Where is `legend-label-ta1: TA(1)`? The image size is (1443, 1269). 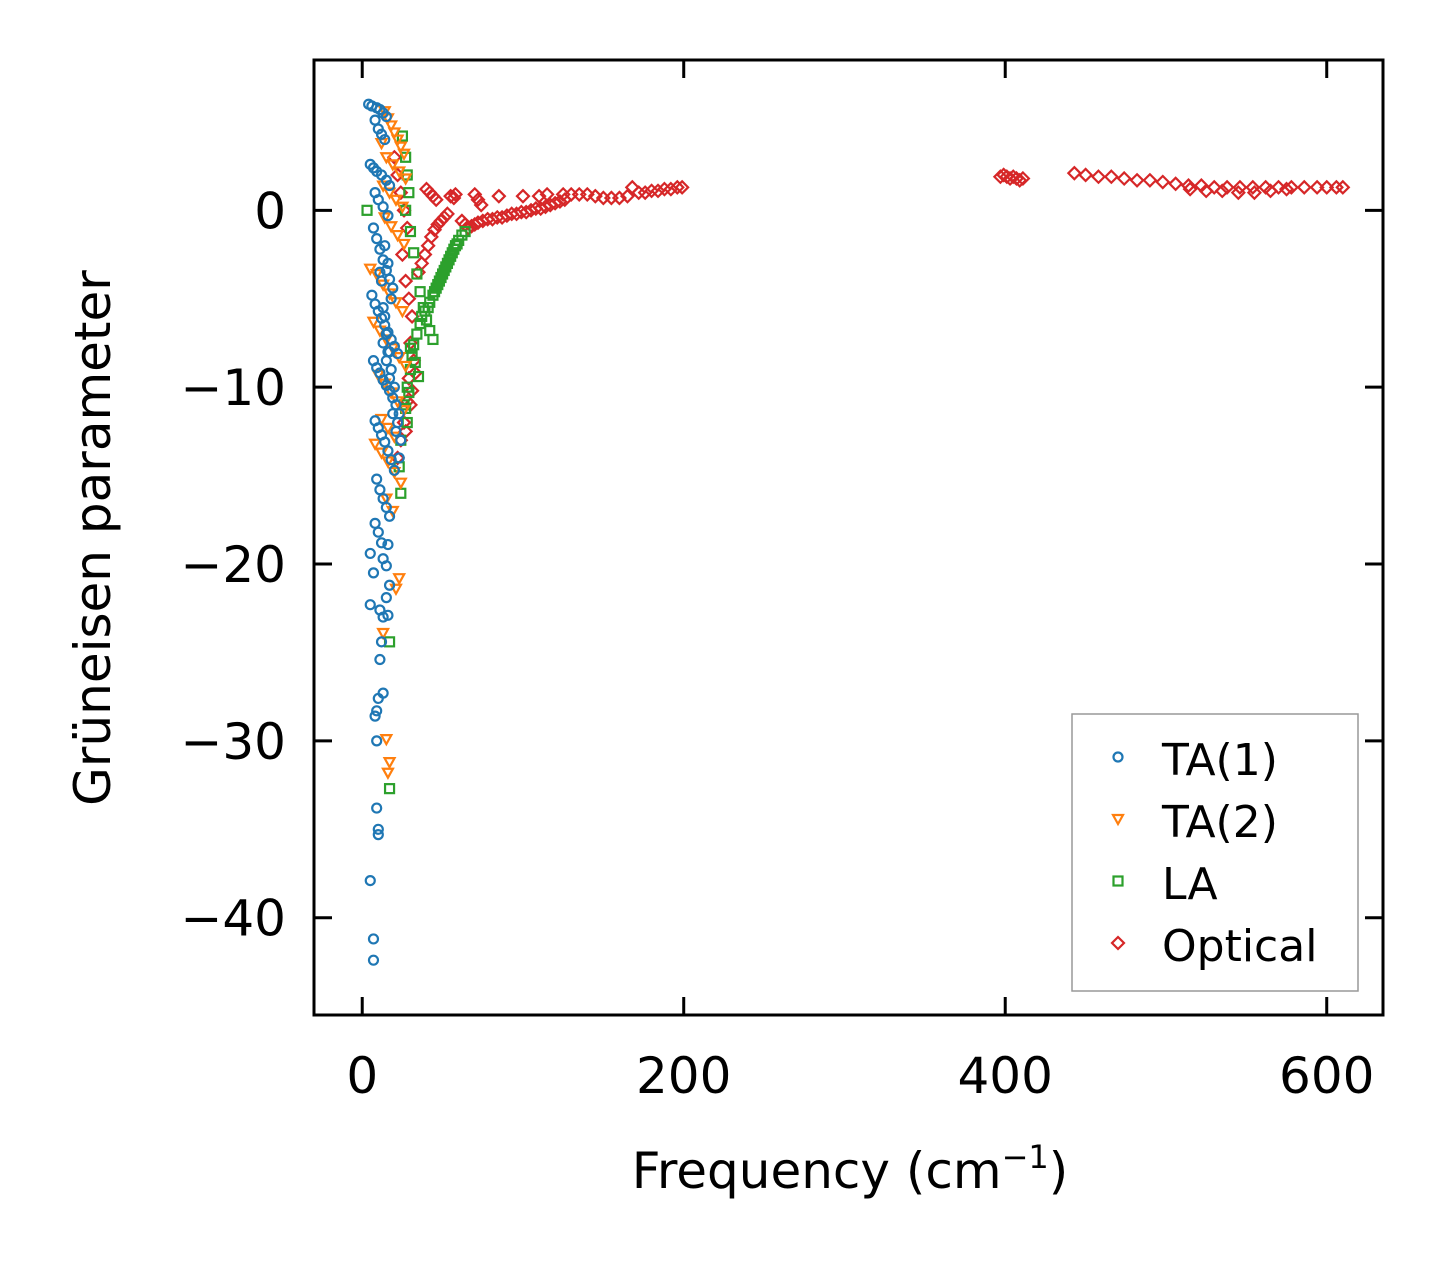 legend-label-ta1: TA(1) is located at coordinates (1219, 760).